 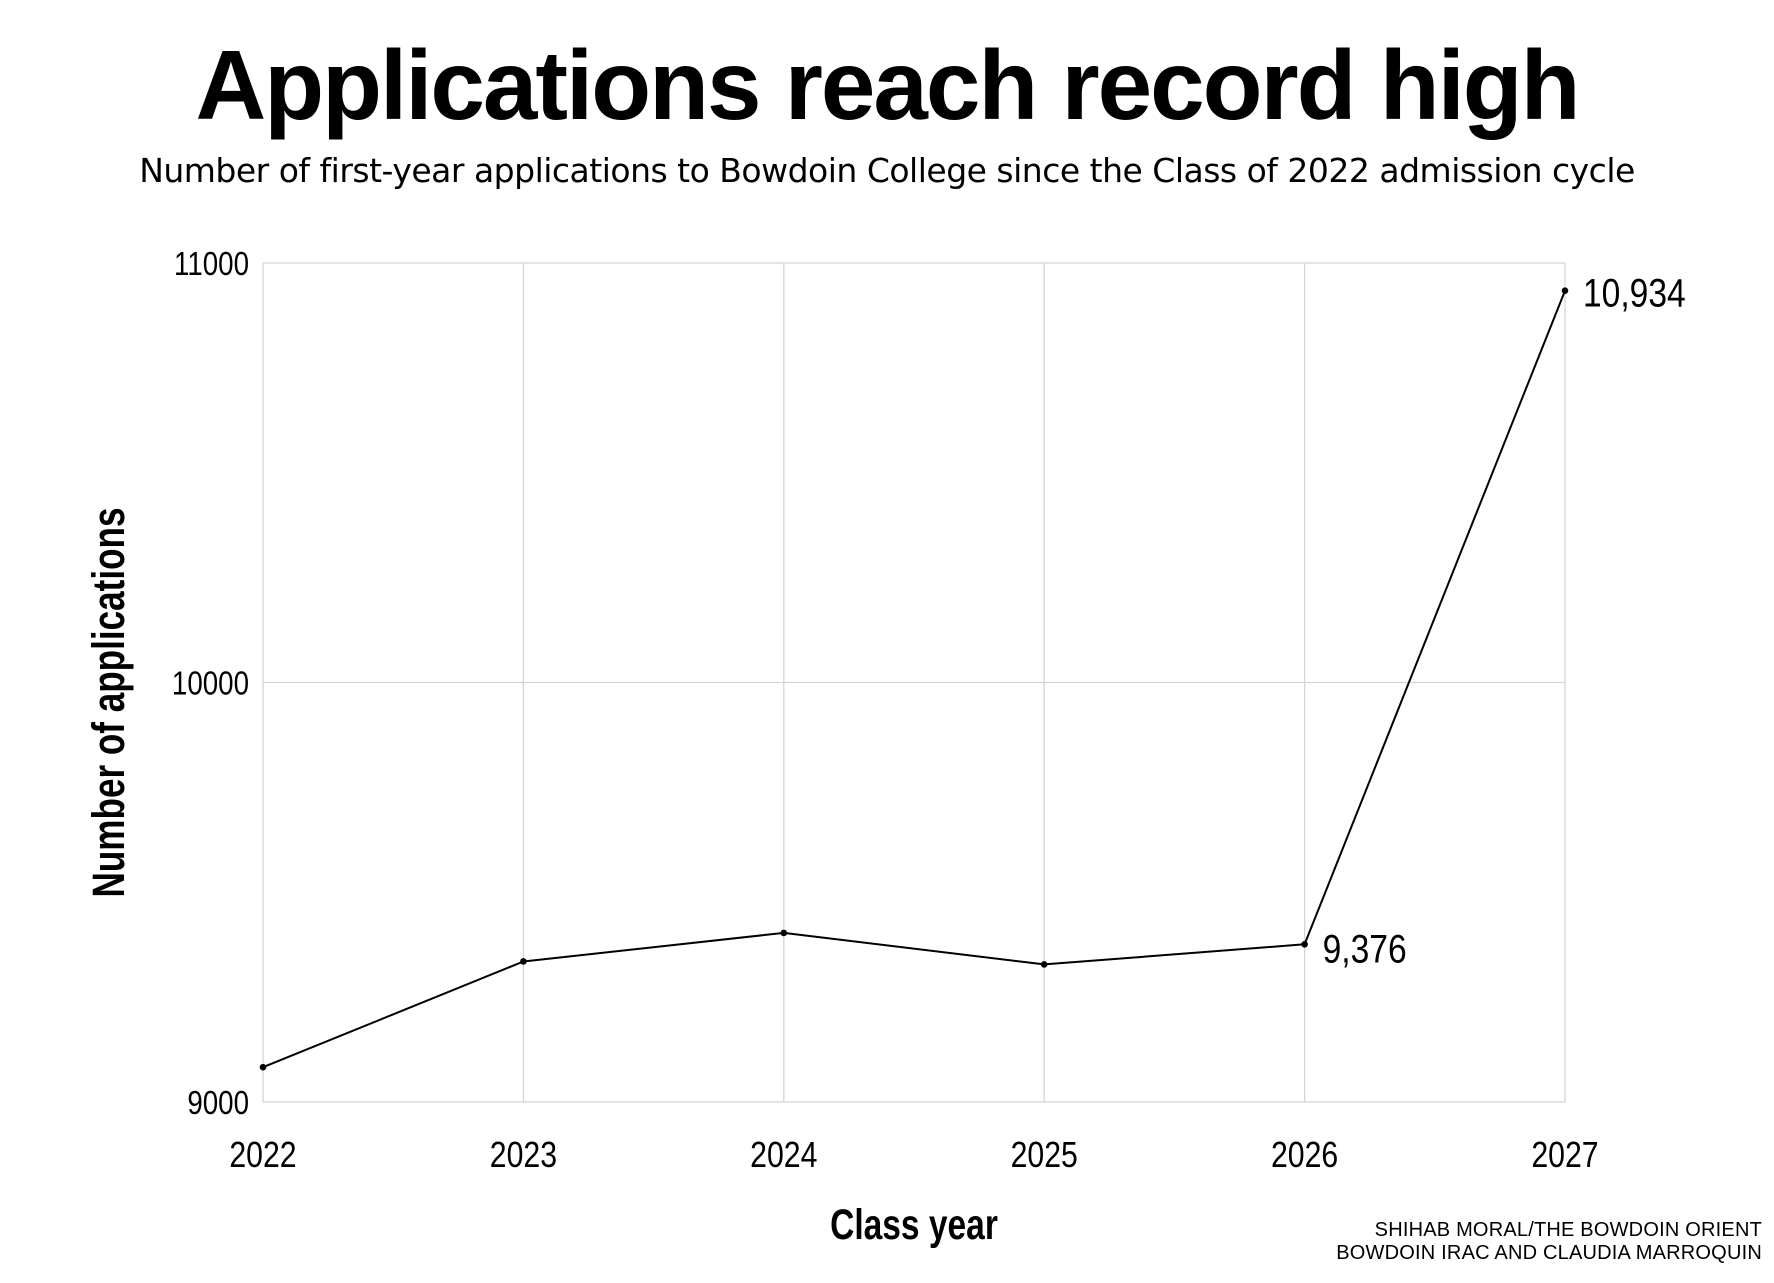 I want to click on chart-title: Applications reach record high, so click(x=887, y=85).